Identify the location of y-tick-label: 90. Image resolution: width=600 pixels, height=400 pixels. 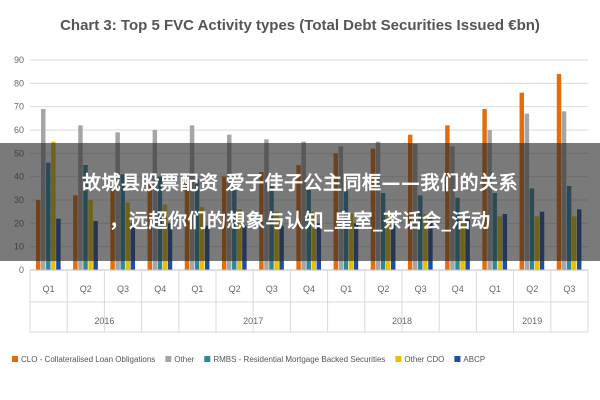
(19, 60).